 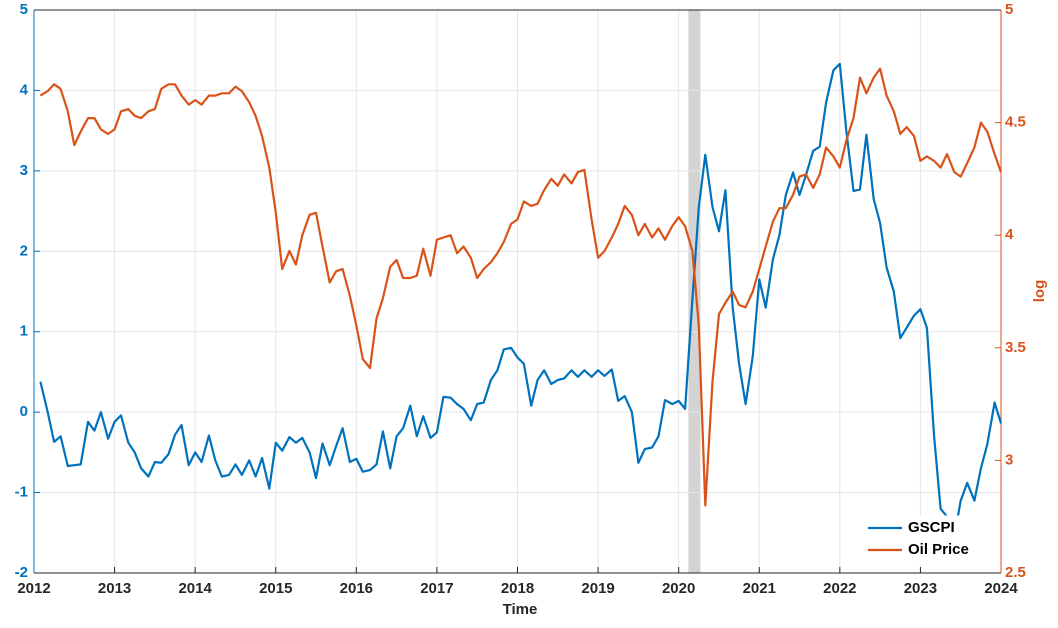 I want to click on legend-box, so click(x=928, y=540).